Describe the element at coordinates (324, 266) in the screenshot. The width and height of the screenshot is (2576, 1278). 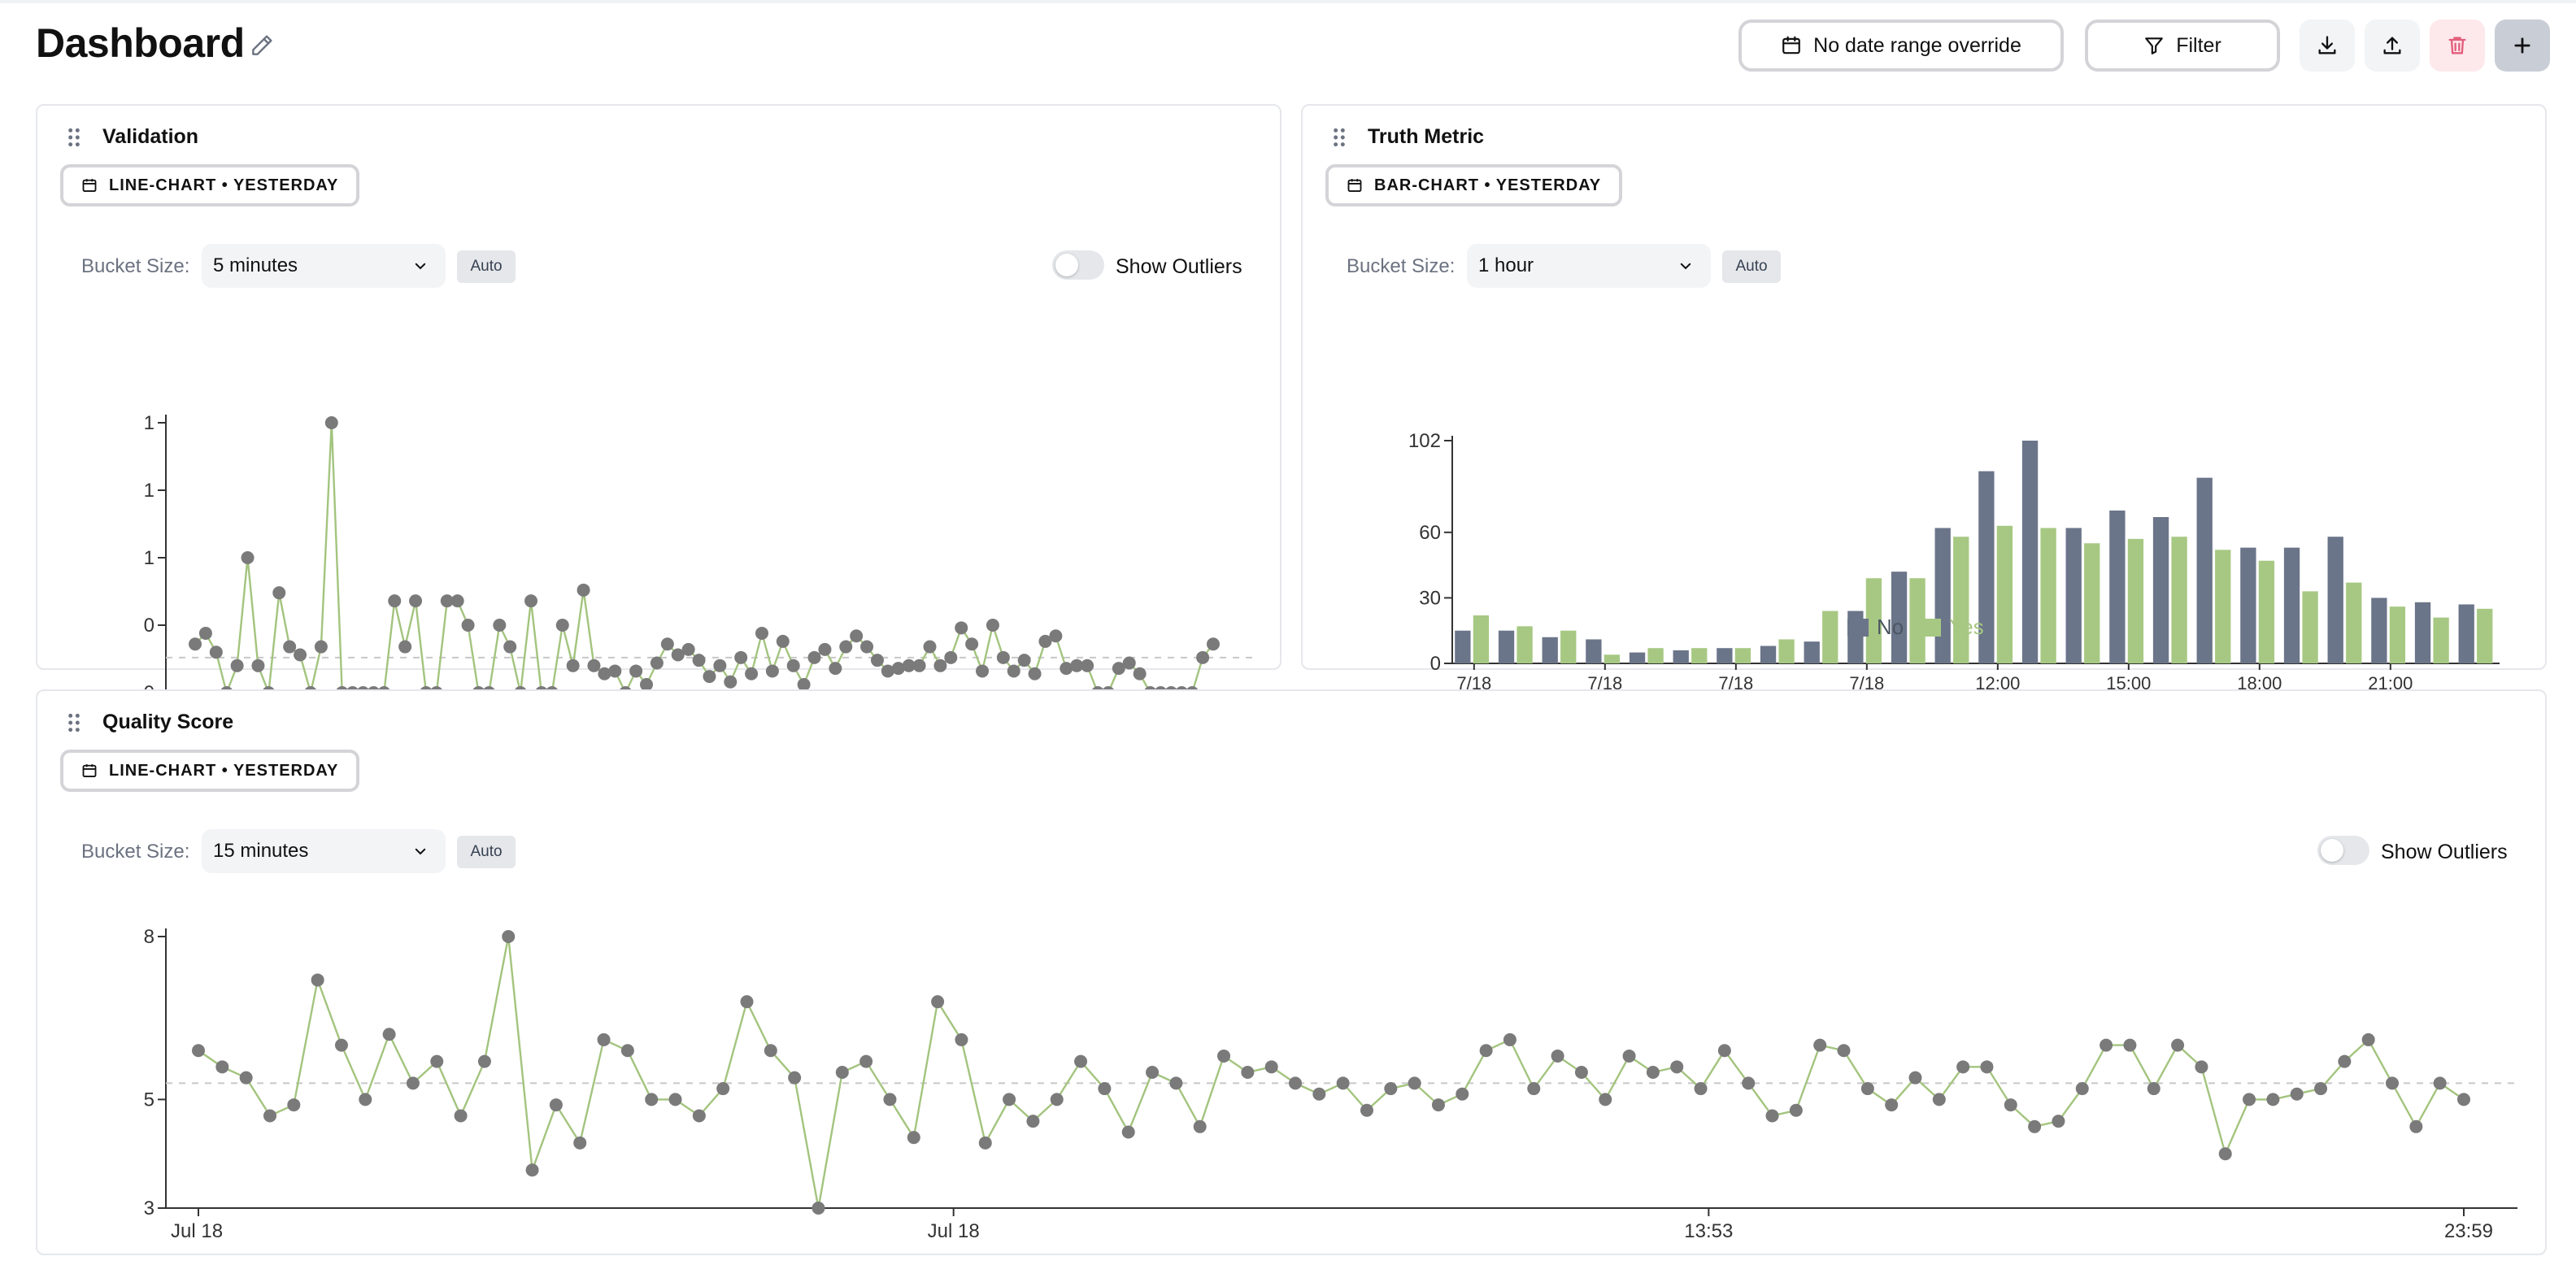
I see `bucket-size-select: 5 minutes` at that location.